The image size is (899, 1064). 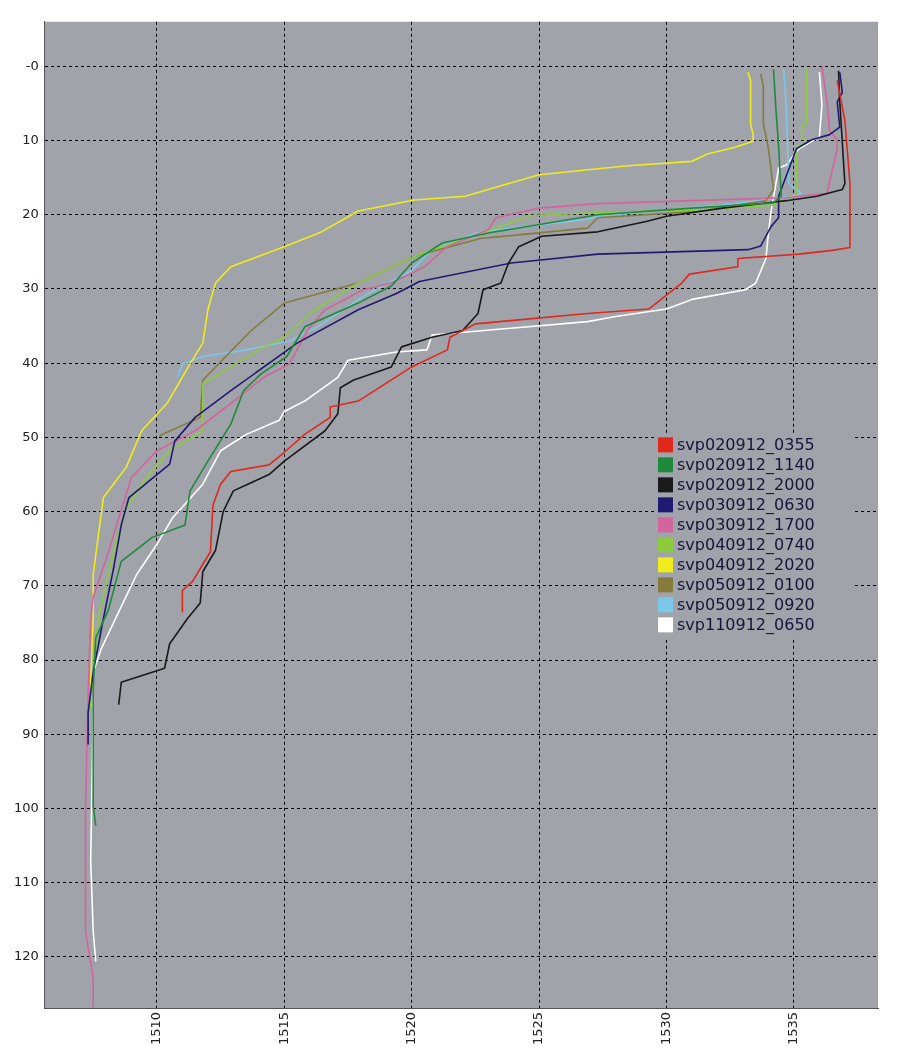 What do you see at coordinates (746, 464) in the screenshot?
I see `legend-label: svp020912_1140` at bounding box center [746, 464].